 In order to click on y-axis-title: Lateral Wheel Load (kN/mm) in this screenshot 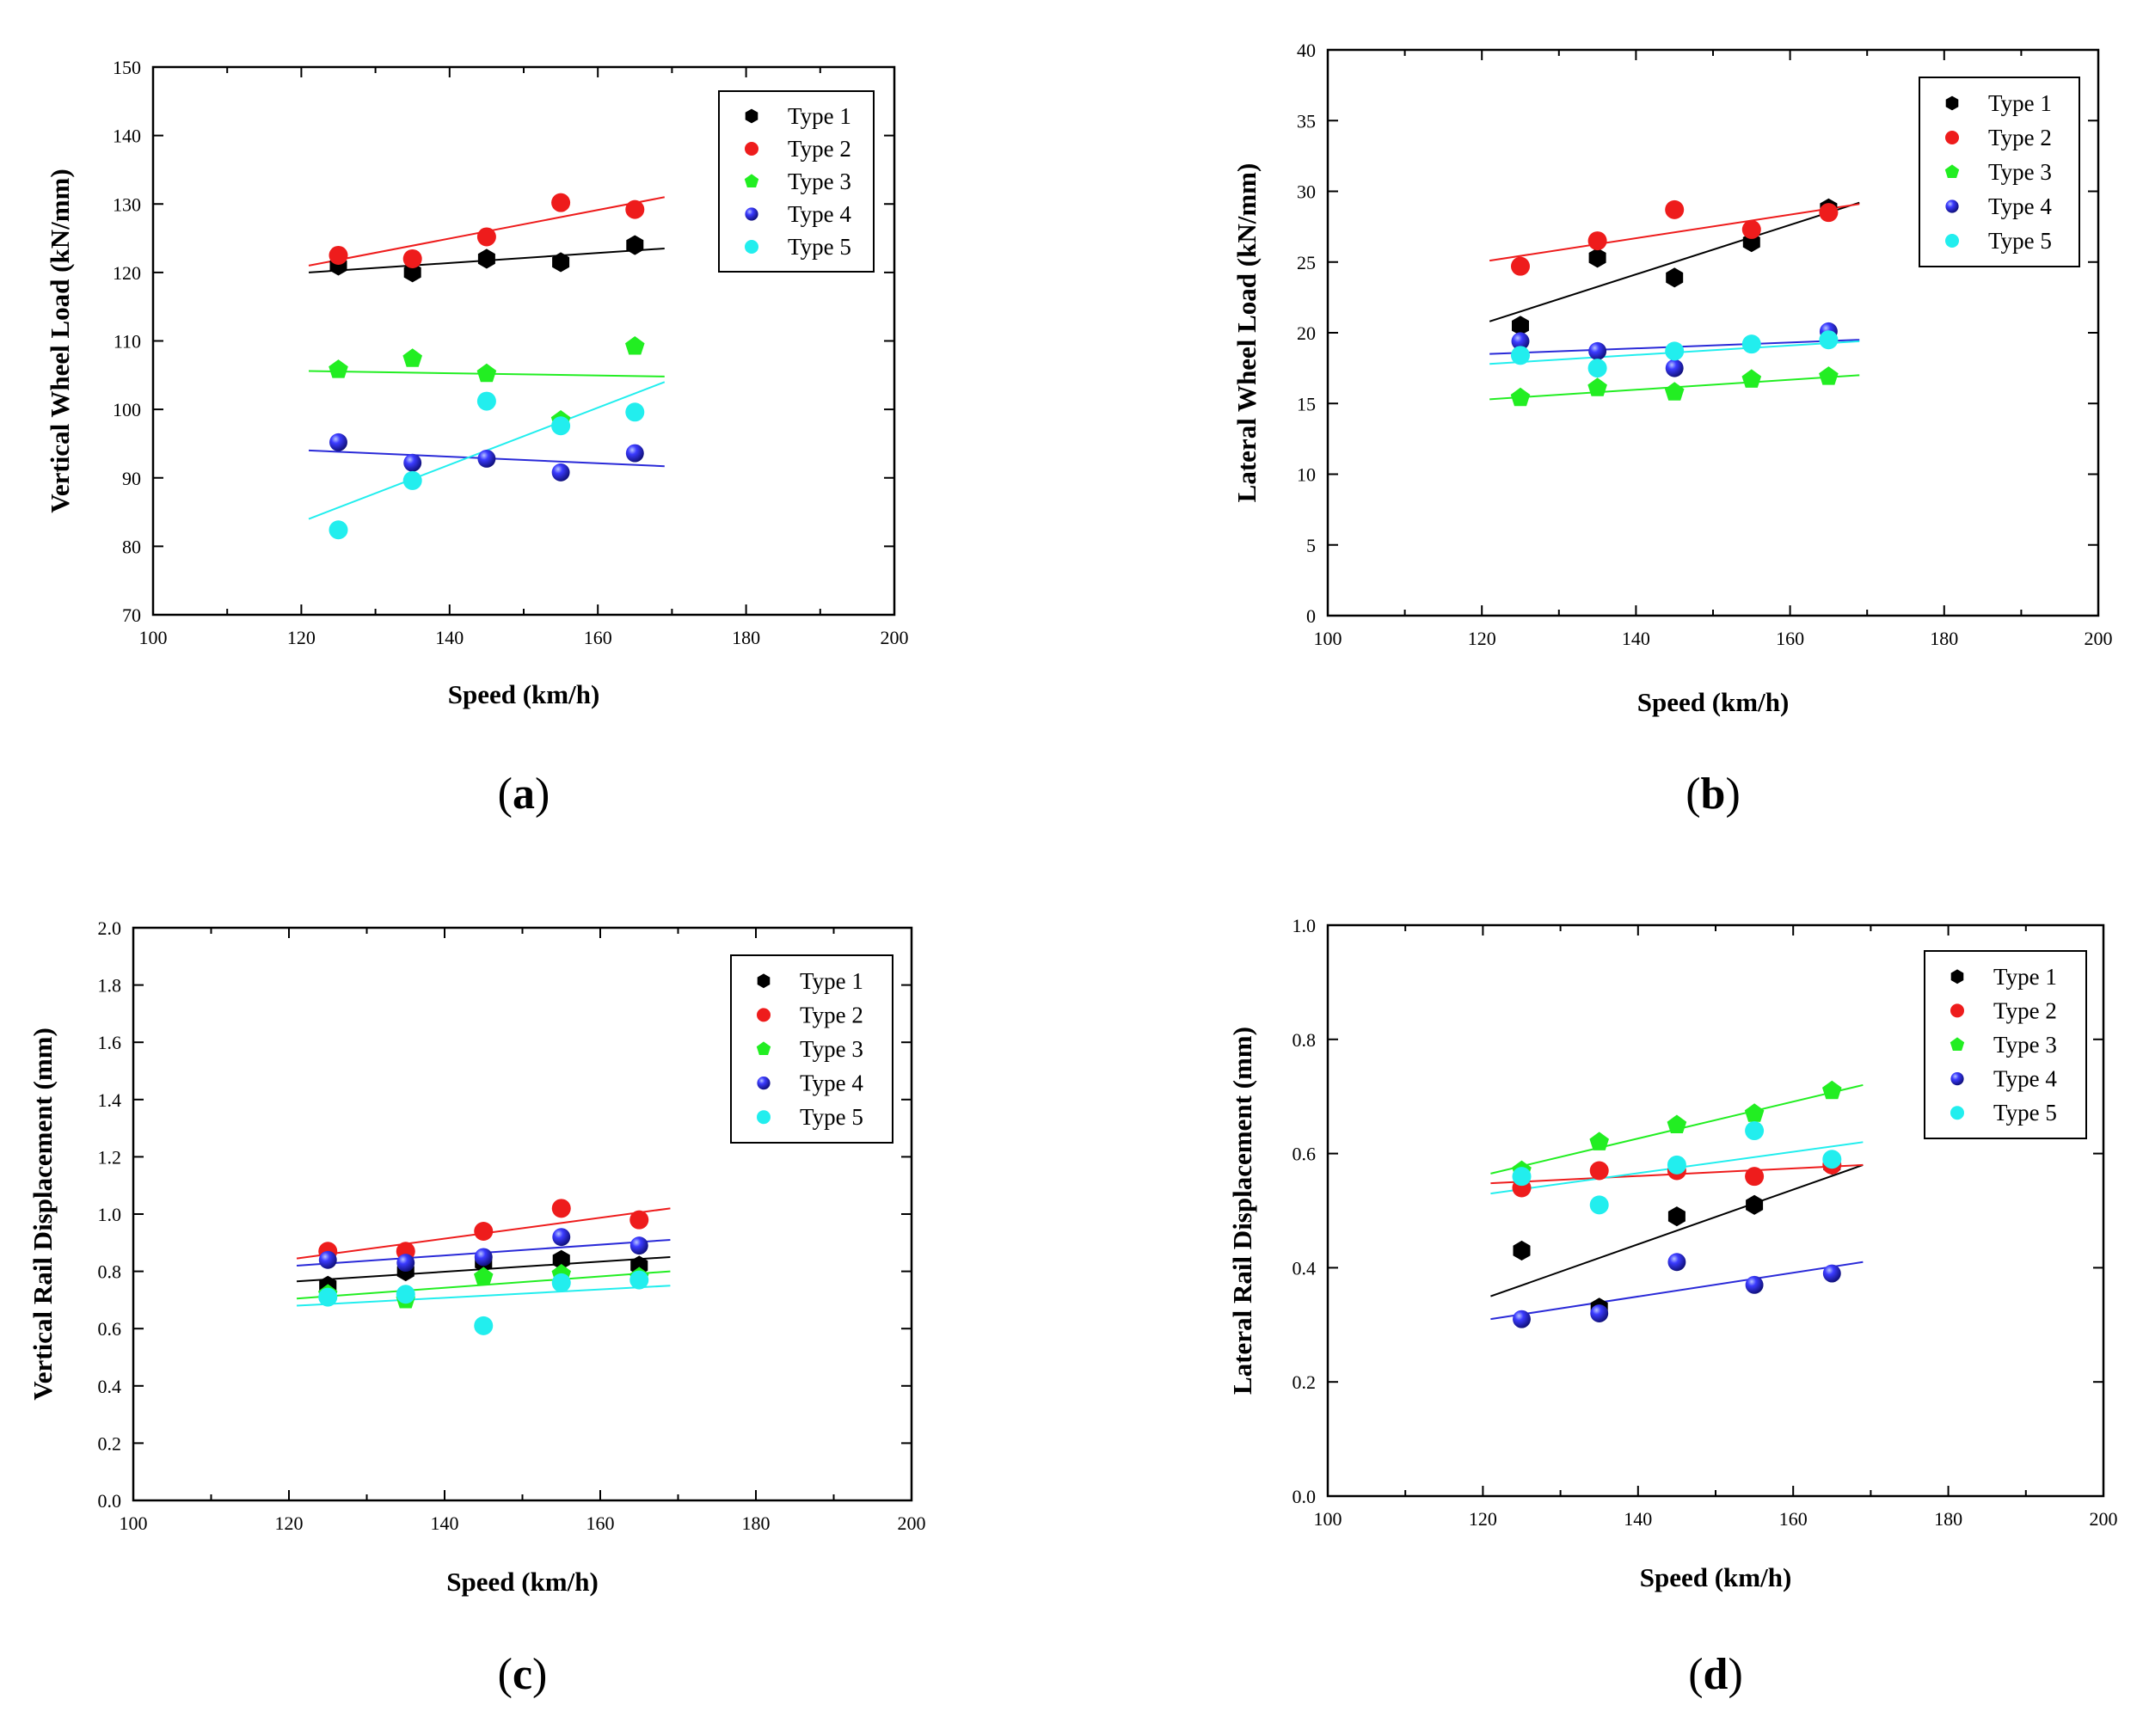, I will do `click(1246, 333)`.